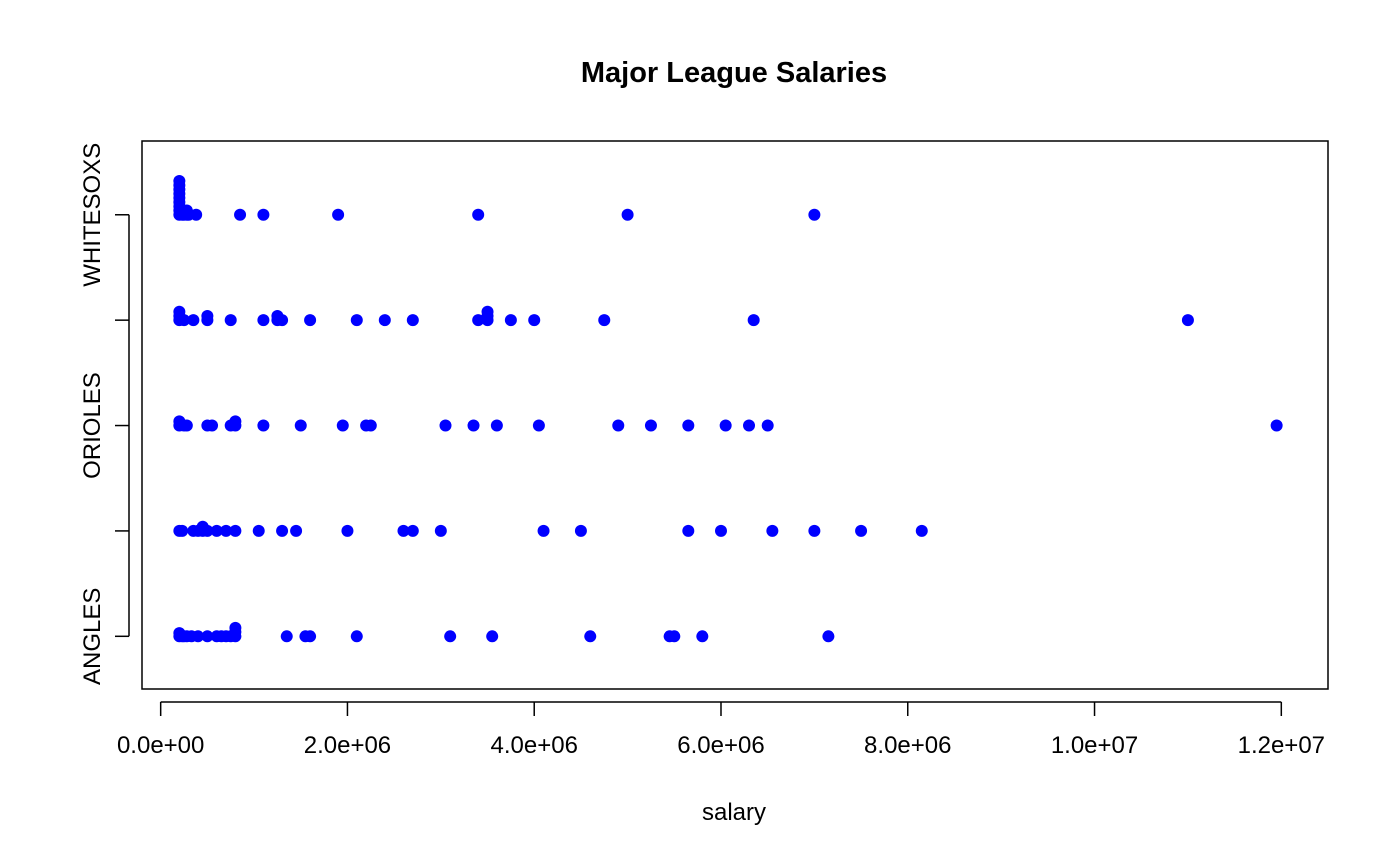  What do you see at coordinates (534, 745) in the screenshot?
I see `x-tick-label: 4.0e+06` at bounding box center [534, 745].